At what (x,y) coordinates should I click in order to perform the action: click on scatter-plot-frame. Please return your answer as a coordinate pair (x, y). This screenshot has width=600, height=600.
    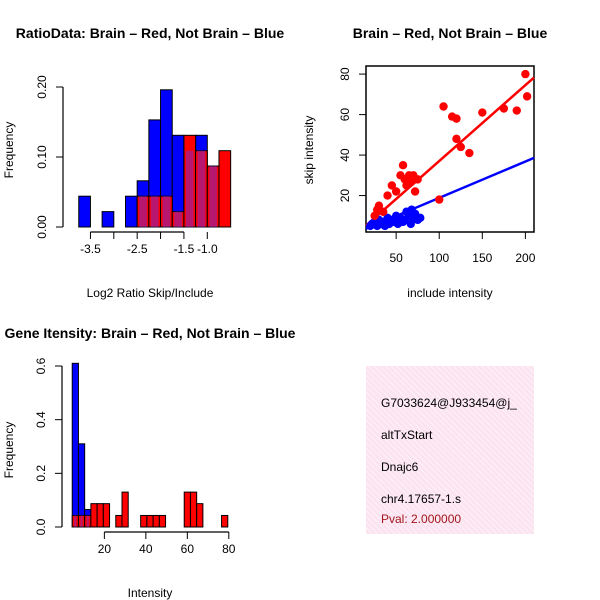
    Looking at the image, I should click on (450, 149).